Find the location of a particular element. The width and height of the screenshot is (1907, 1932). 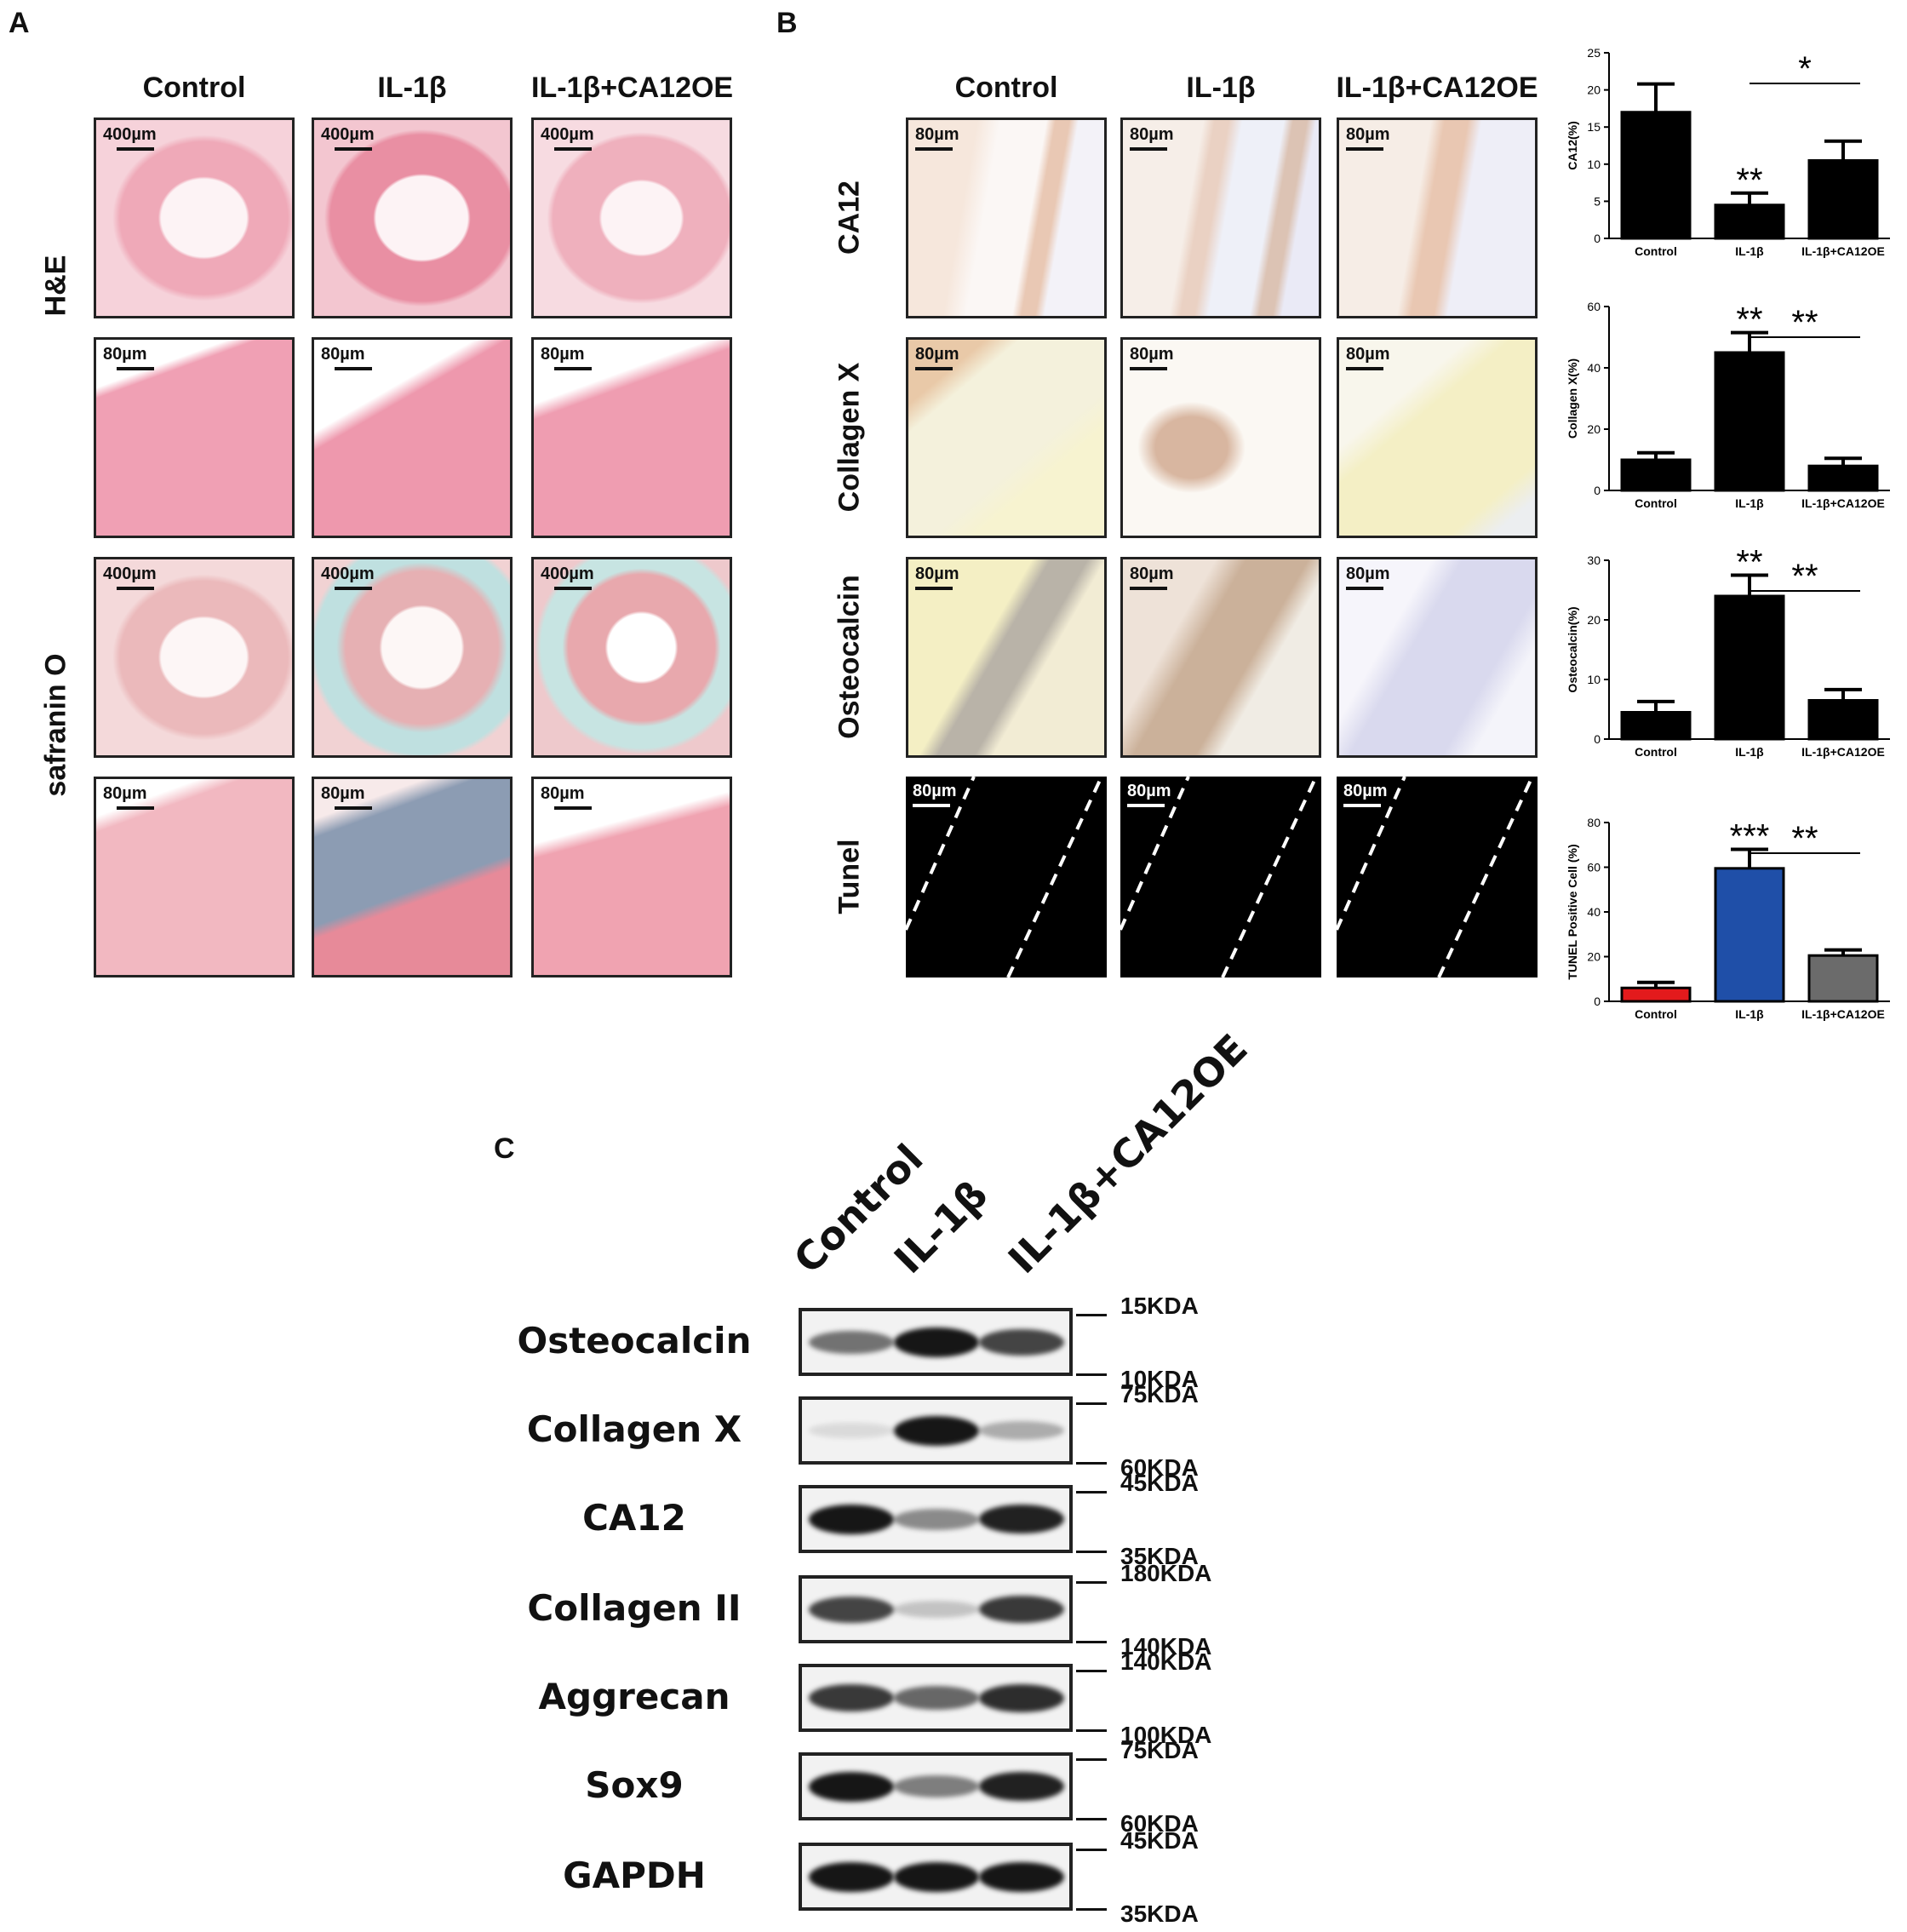

kda-marker-label: 75KDA is located at coordinates (1160, 1750).